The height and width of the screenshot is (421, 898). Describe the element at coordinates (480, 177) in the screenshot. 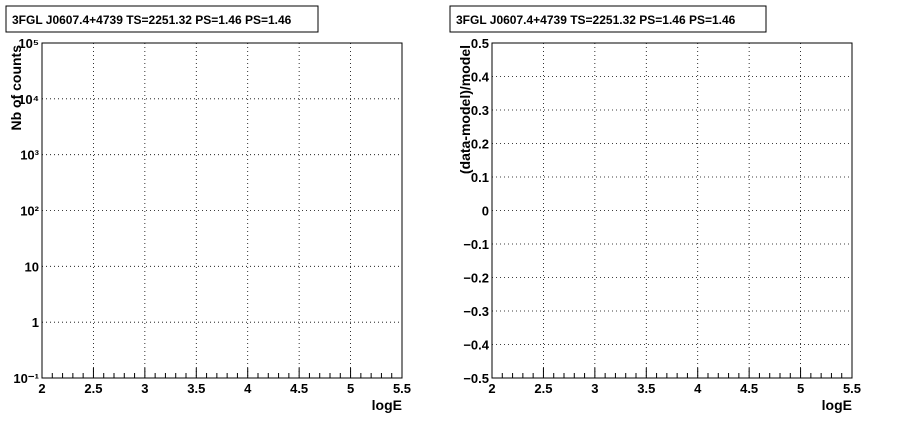

I see `y-tick-label: 0.1` at that location.